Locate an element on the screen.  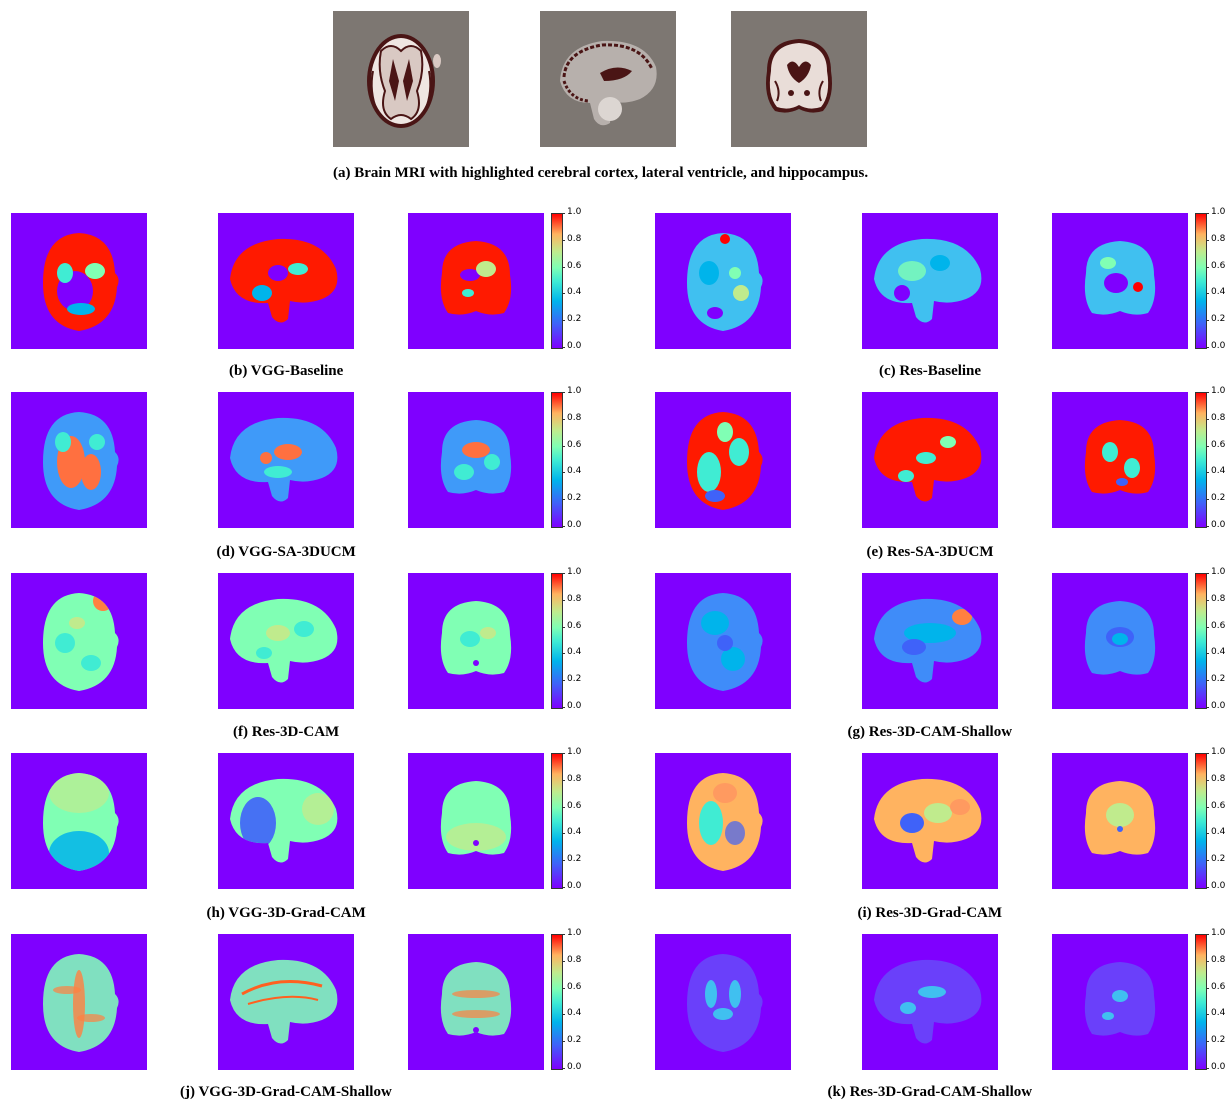
colorbar-h-tick: 0.2 is located at coordinates (571, 859).